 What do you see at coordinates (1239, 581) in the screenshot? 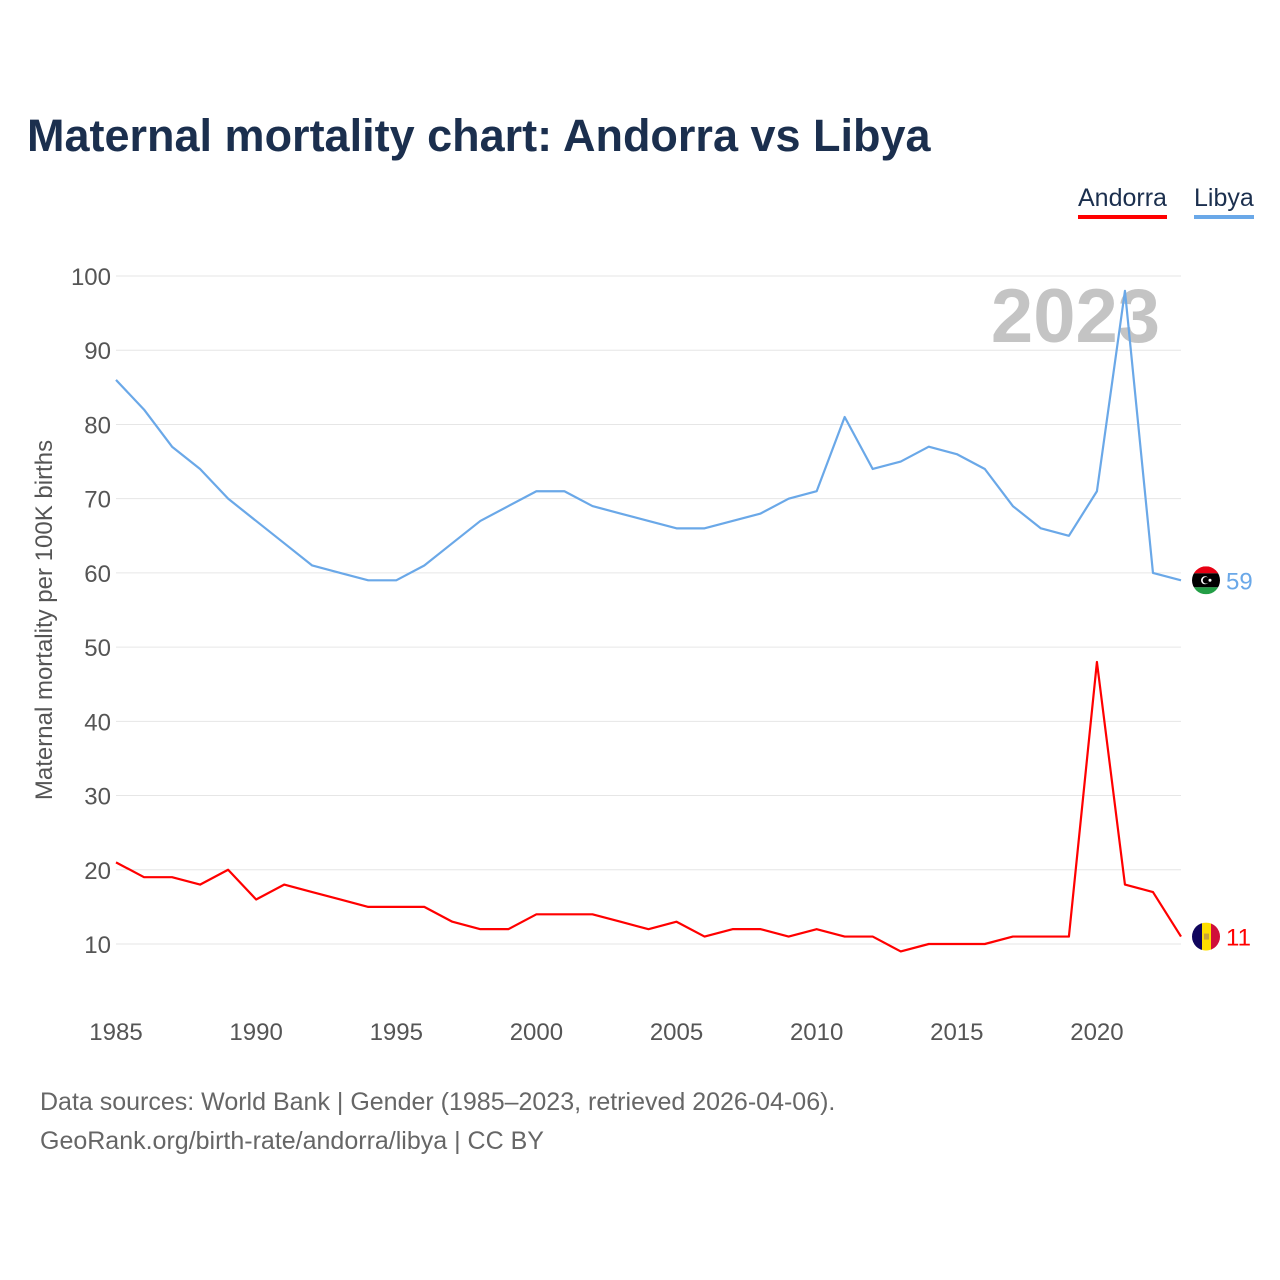
I see `end-value-label-libya: 59` at bounding box center [1239, 581].